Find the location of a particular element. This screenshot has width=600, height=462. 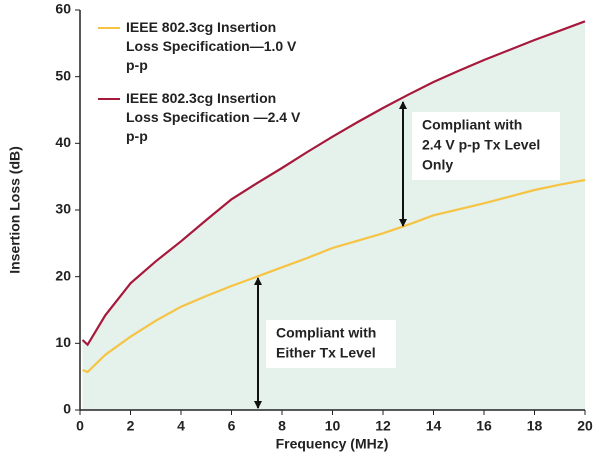

x-tick-label: 20 is located at coordinates (585, 426).